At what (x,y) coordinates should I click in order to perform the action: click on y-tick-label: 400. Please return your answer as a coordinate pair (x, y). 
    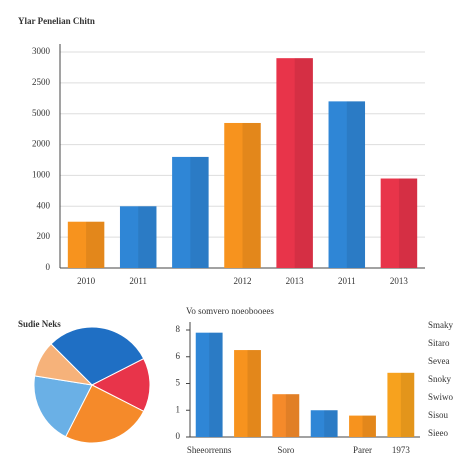
    Looking at the image, I should click on (44, 205).